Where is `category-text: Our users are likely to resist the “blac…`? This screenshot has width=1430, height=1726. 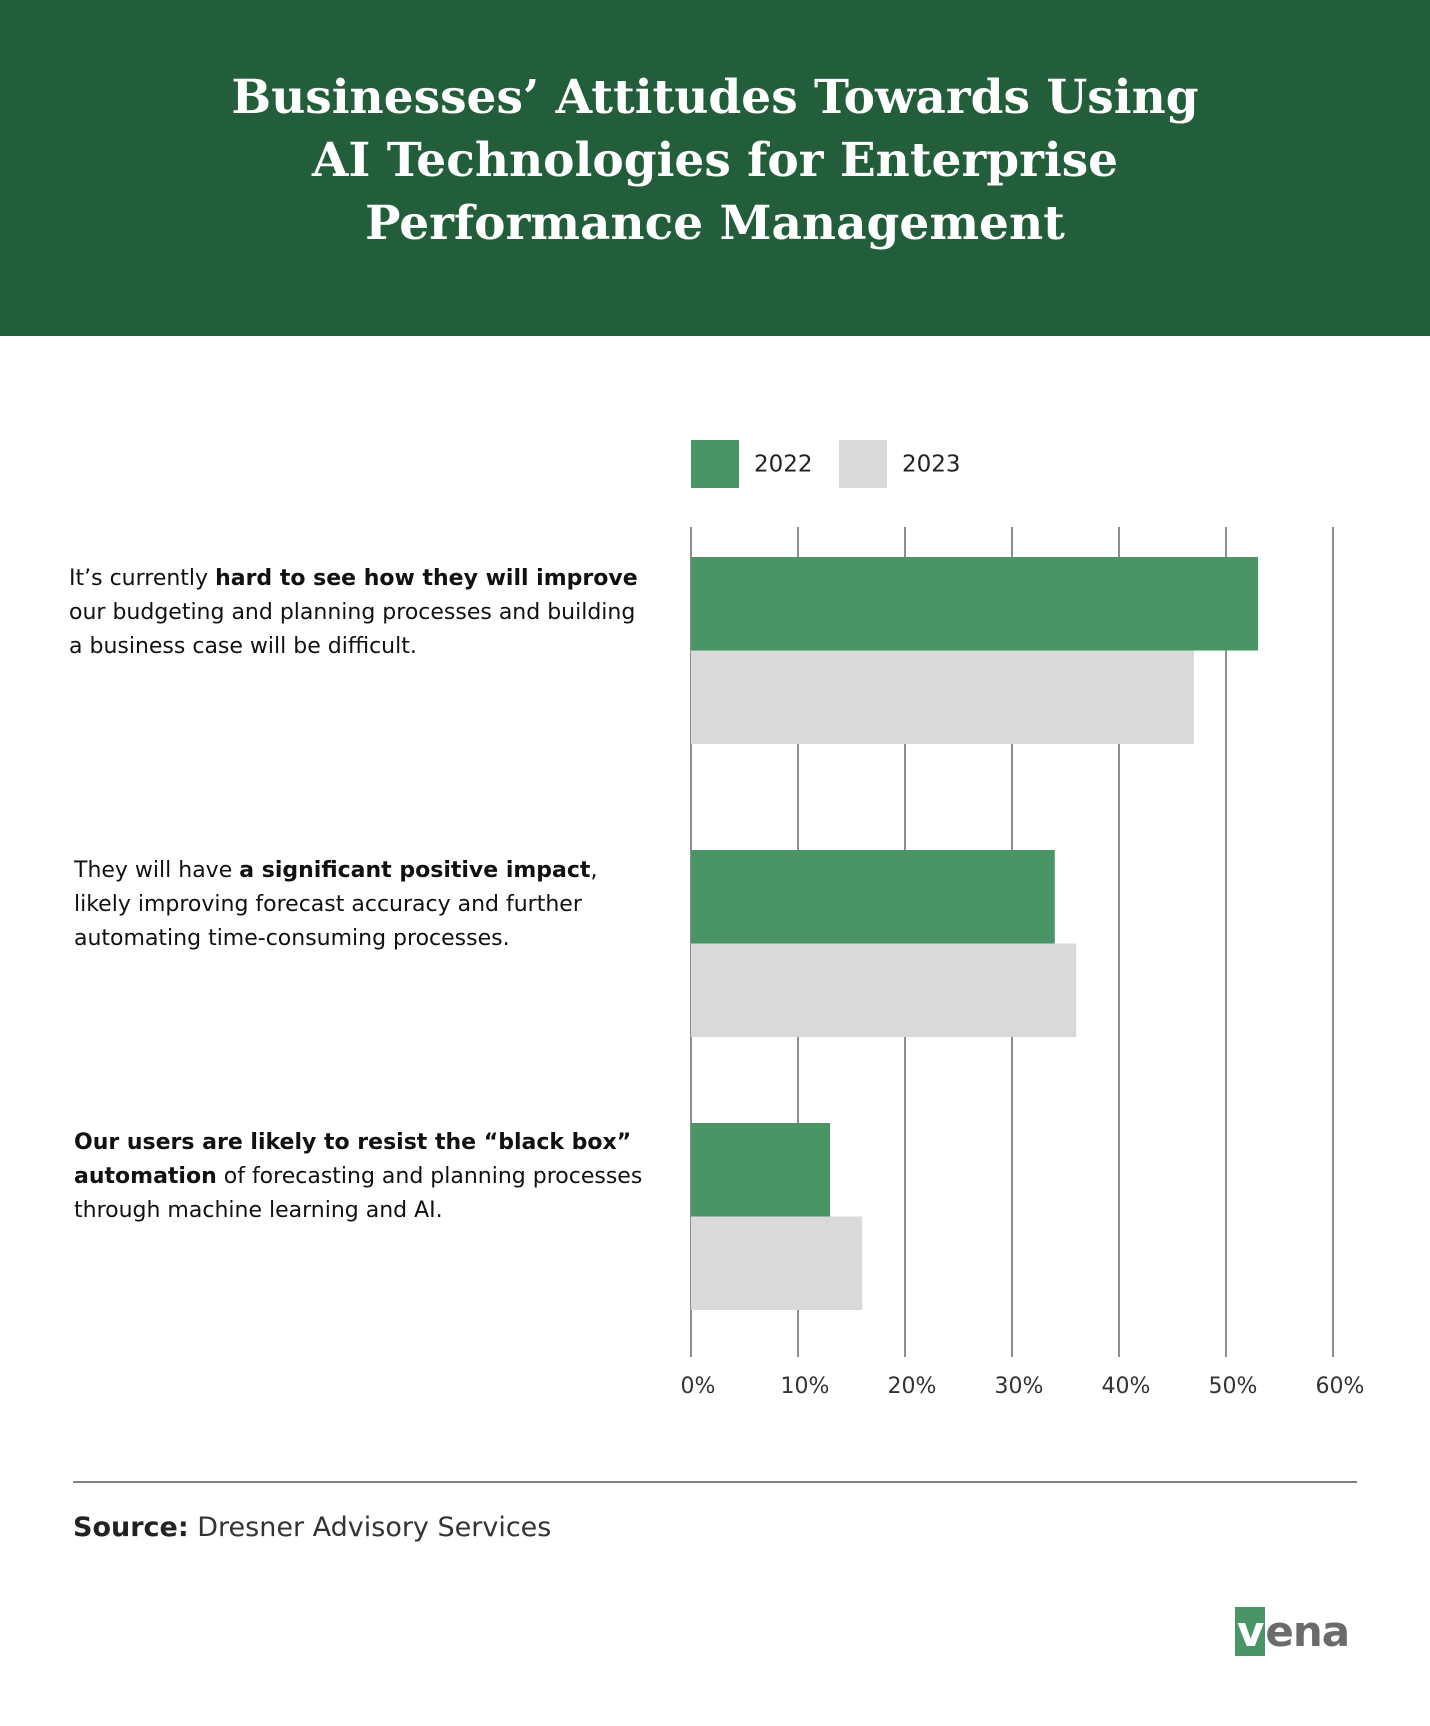
category-text: Our users are likely to resist the “blac… is located at coordinates (353, 1159).